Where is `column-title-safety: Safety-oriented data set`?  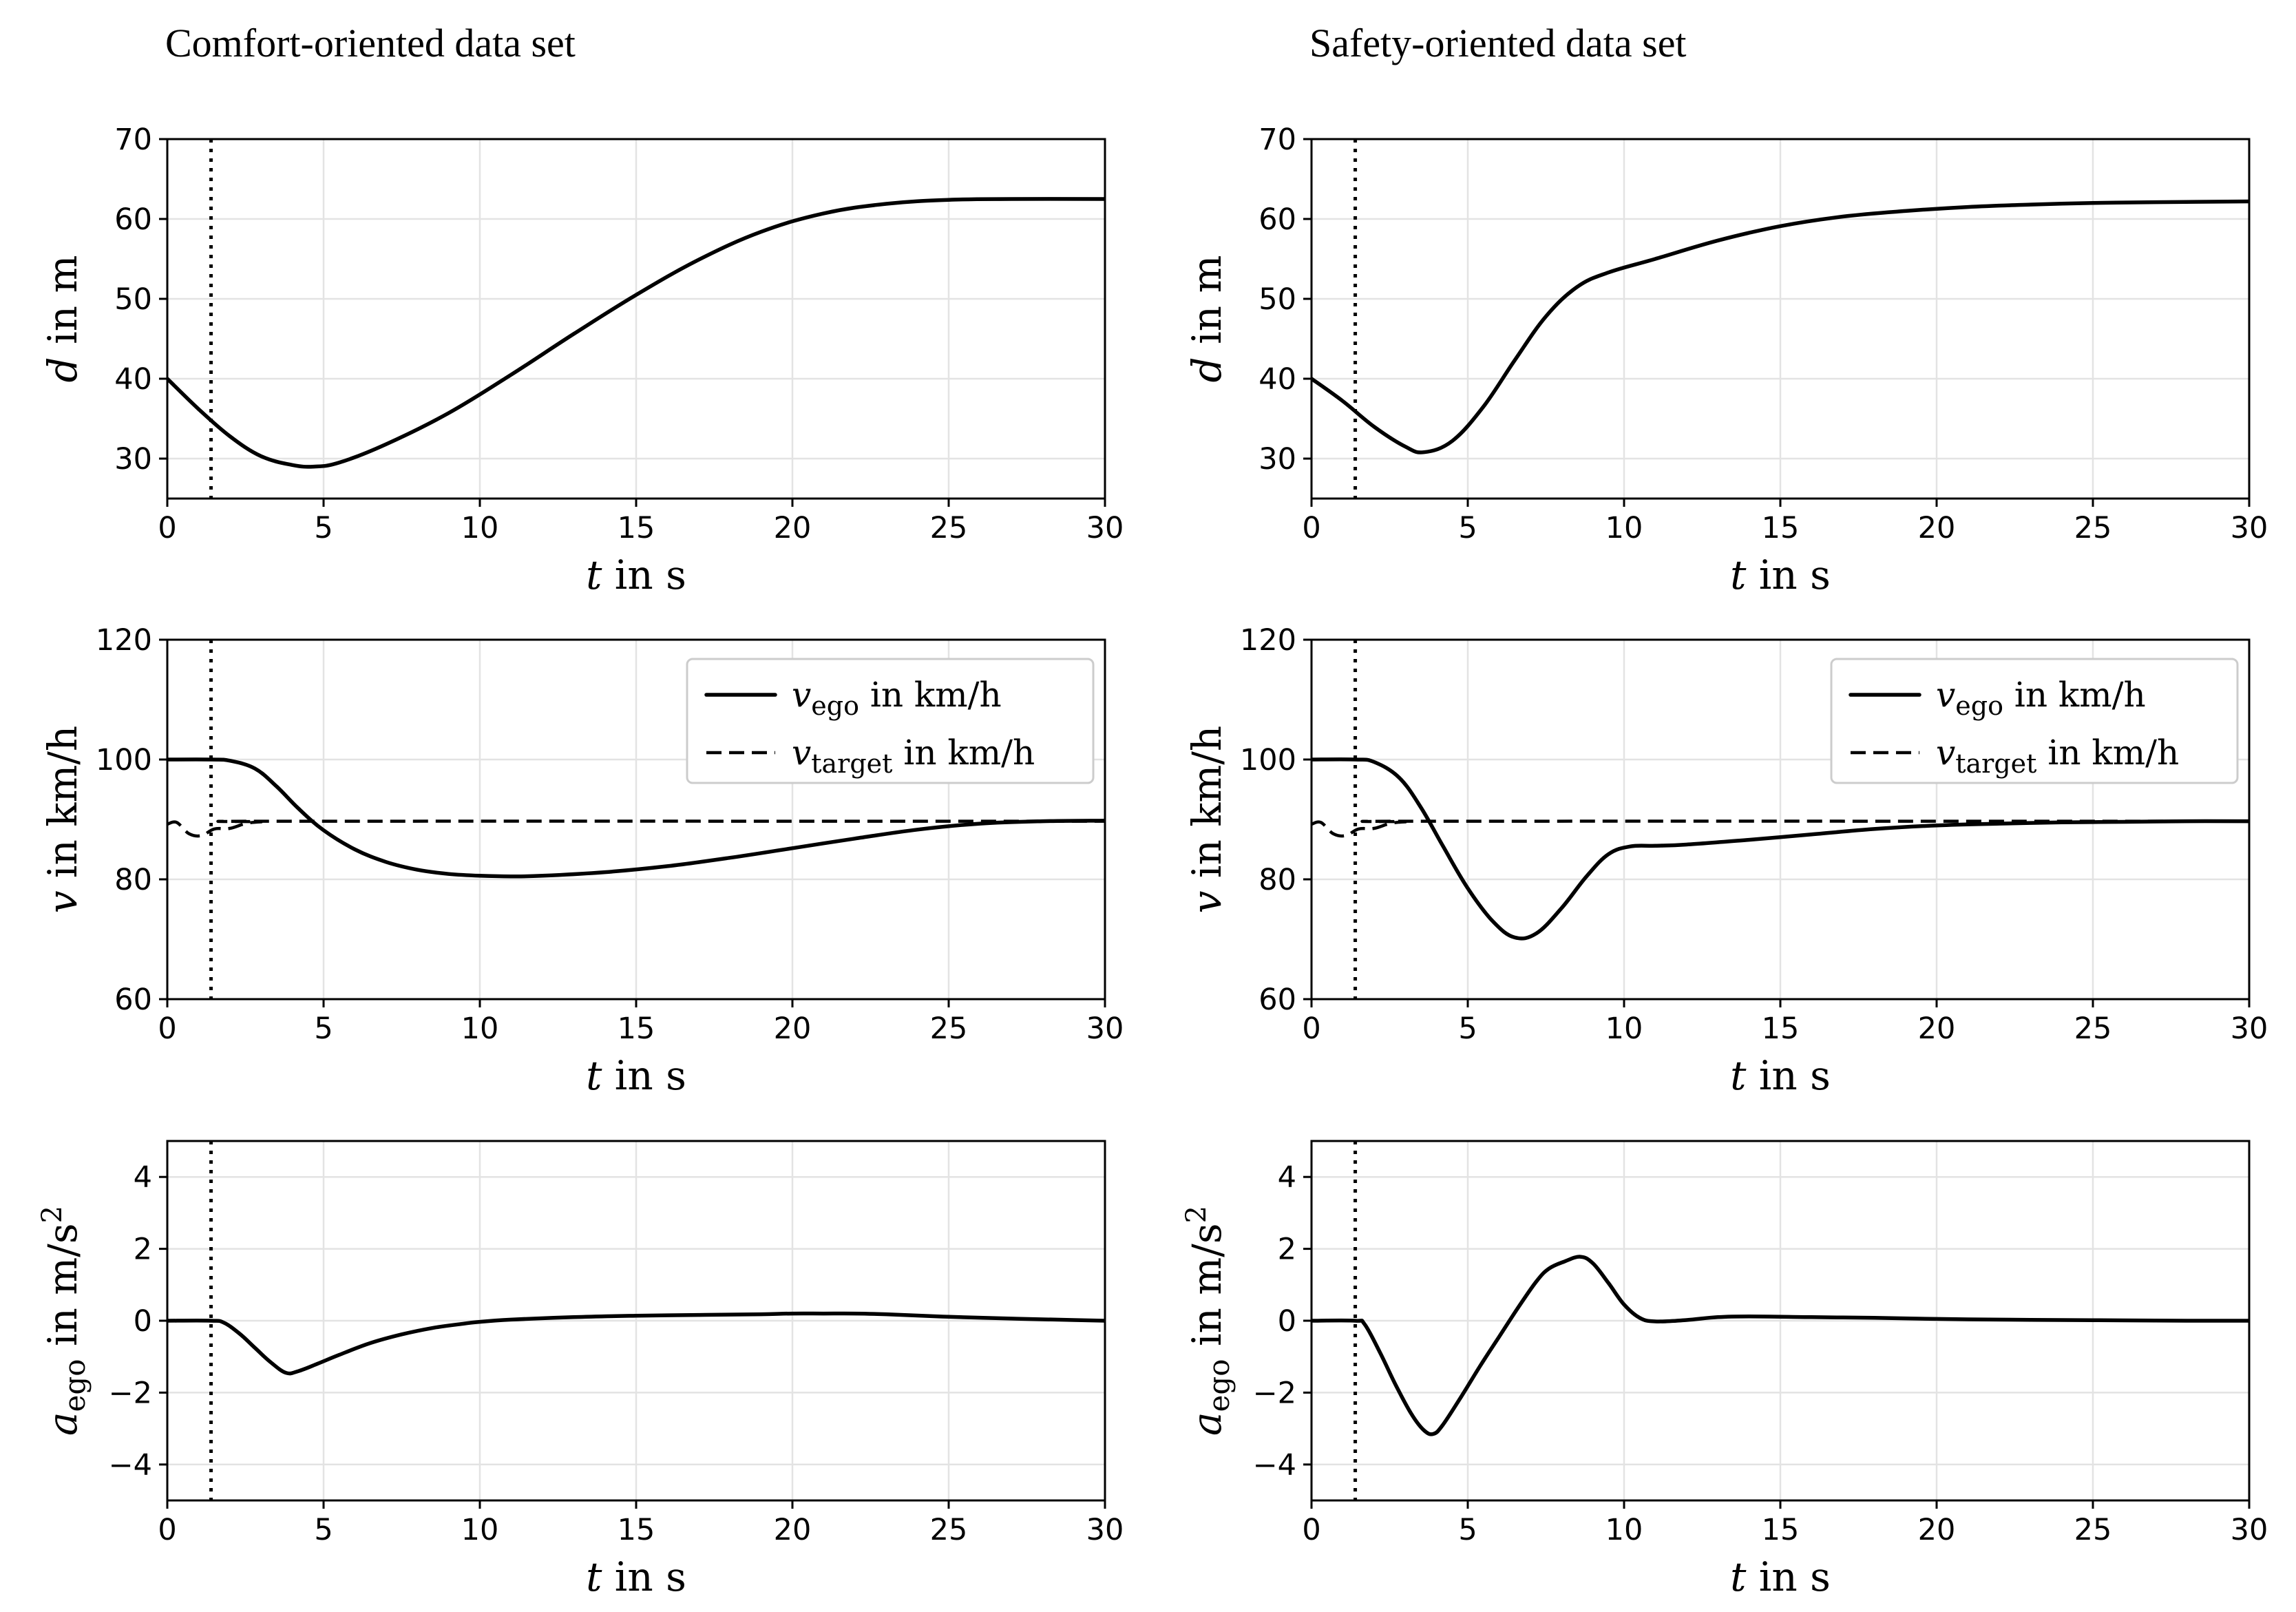
column-title-safety: Safety-oriented data set is located at coordinates (1498, 43).